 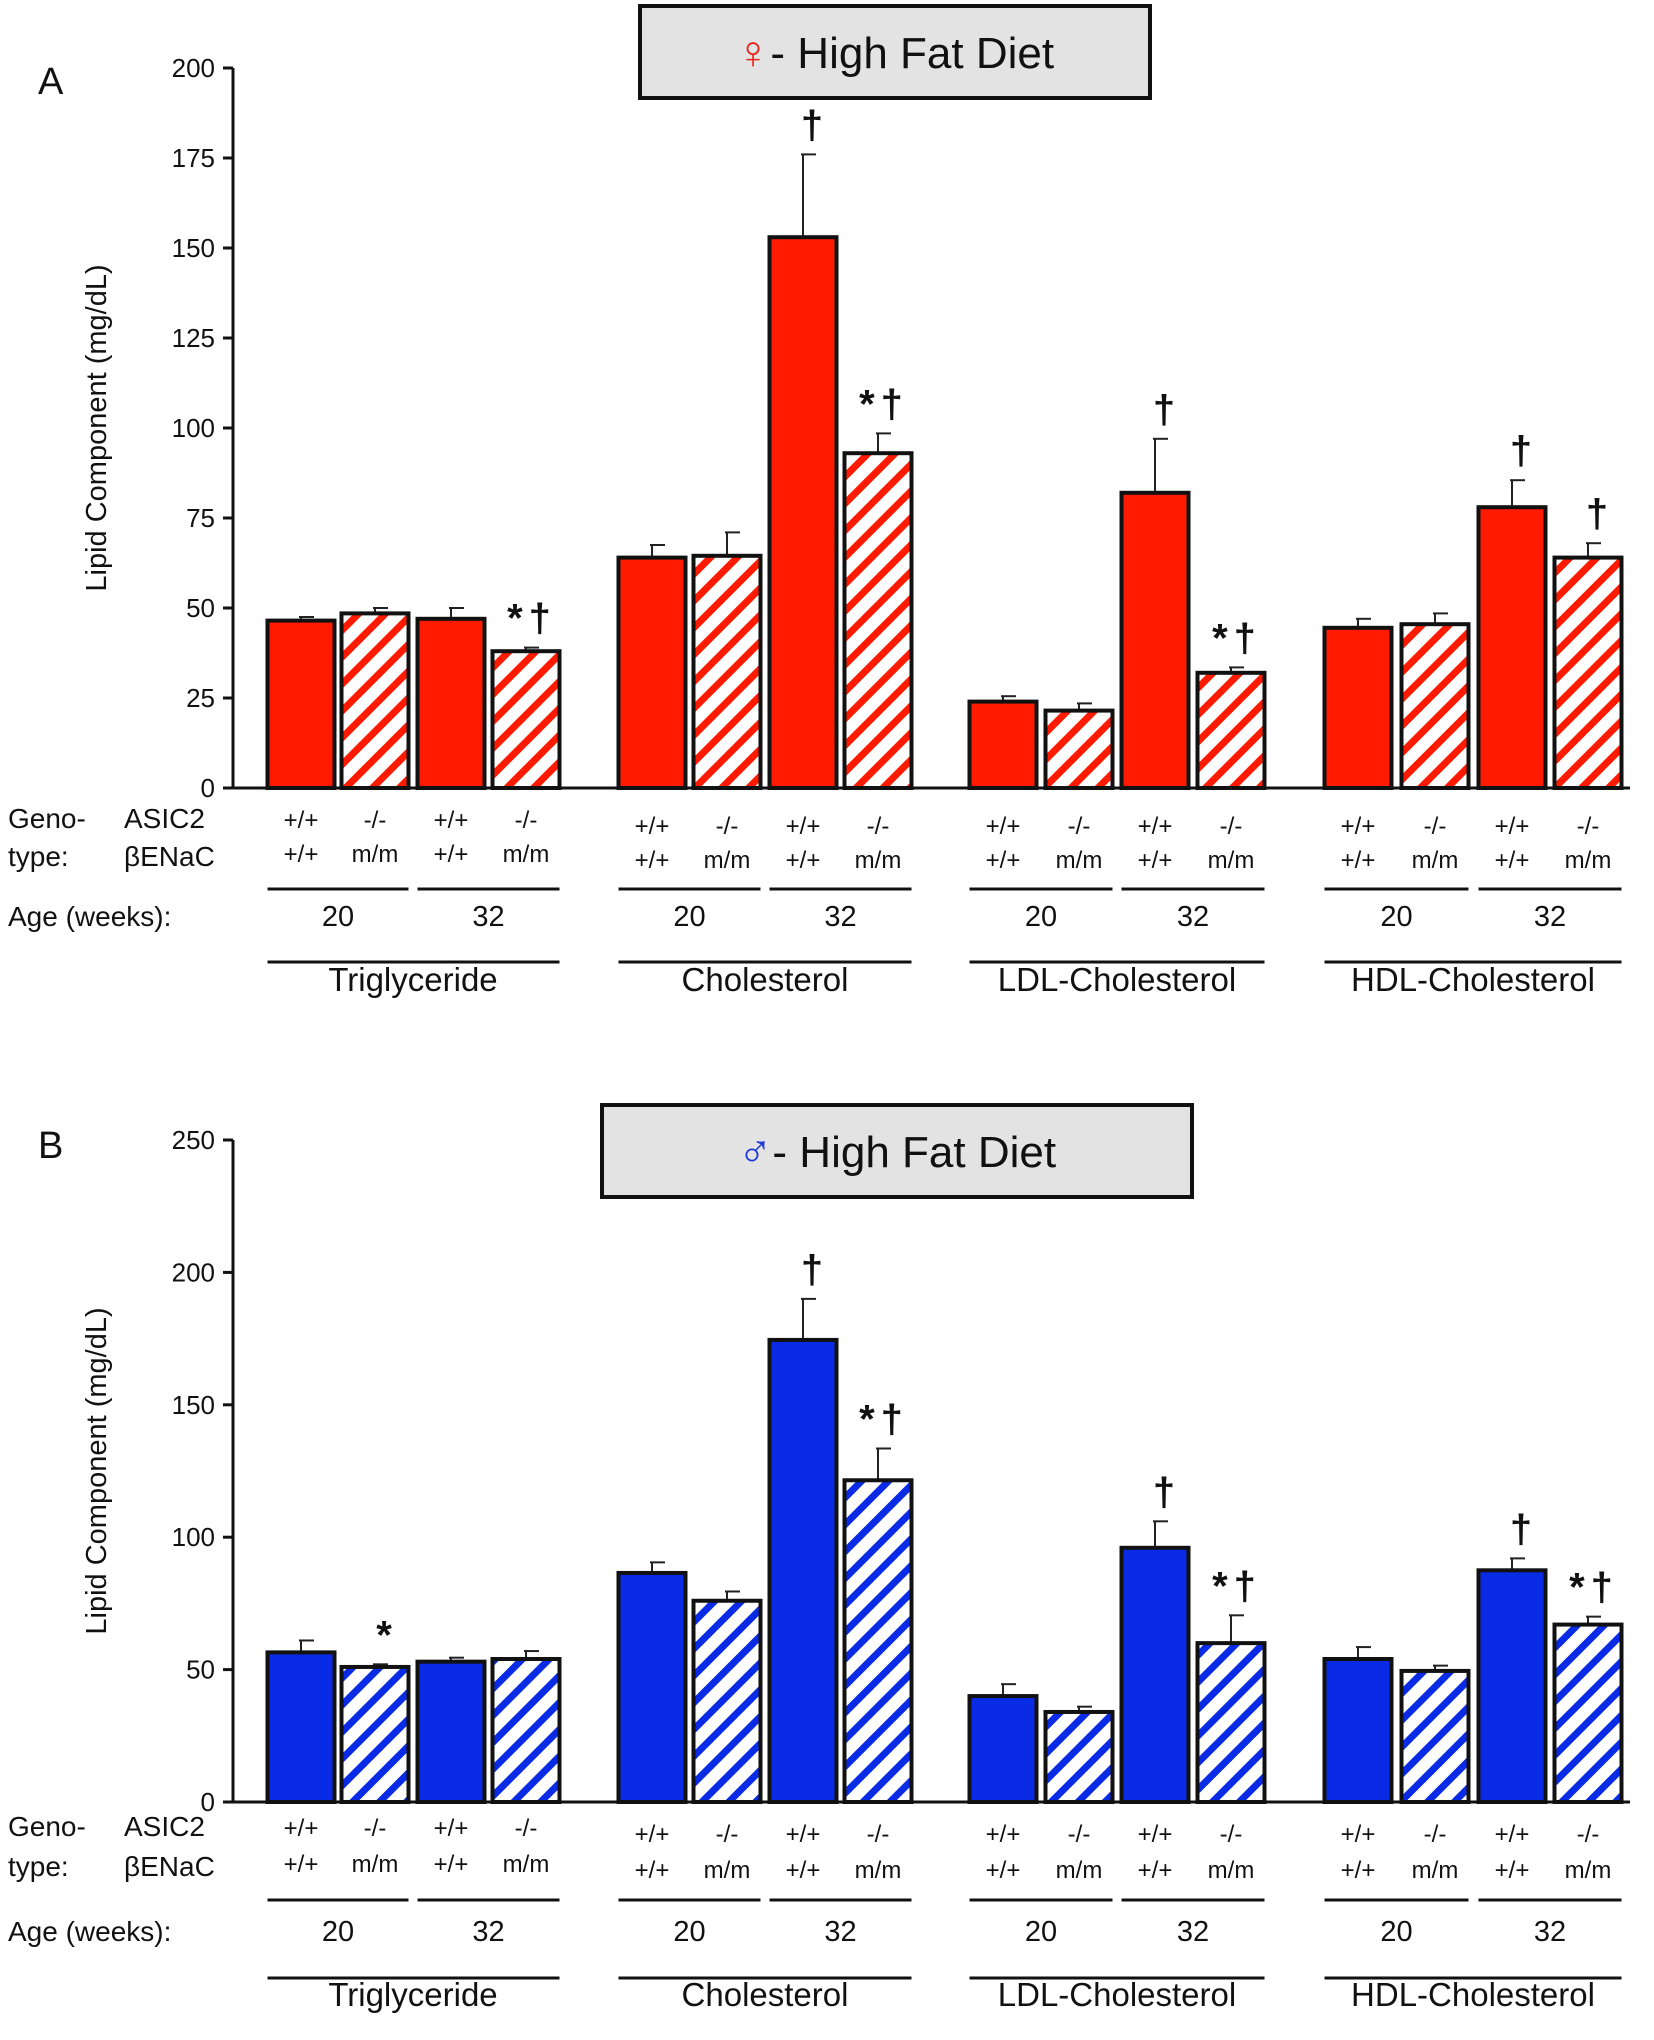 What do you see at coordinates (193, 68) in the screenshot?
I see `y-tick-label: 200` at bounding box center [193, 68].